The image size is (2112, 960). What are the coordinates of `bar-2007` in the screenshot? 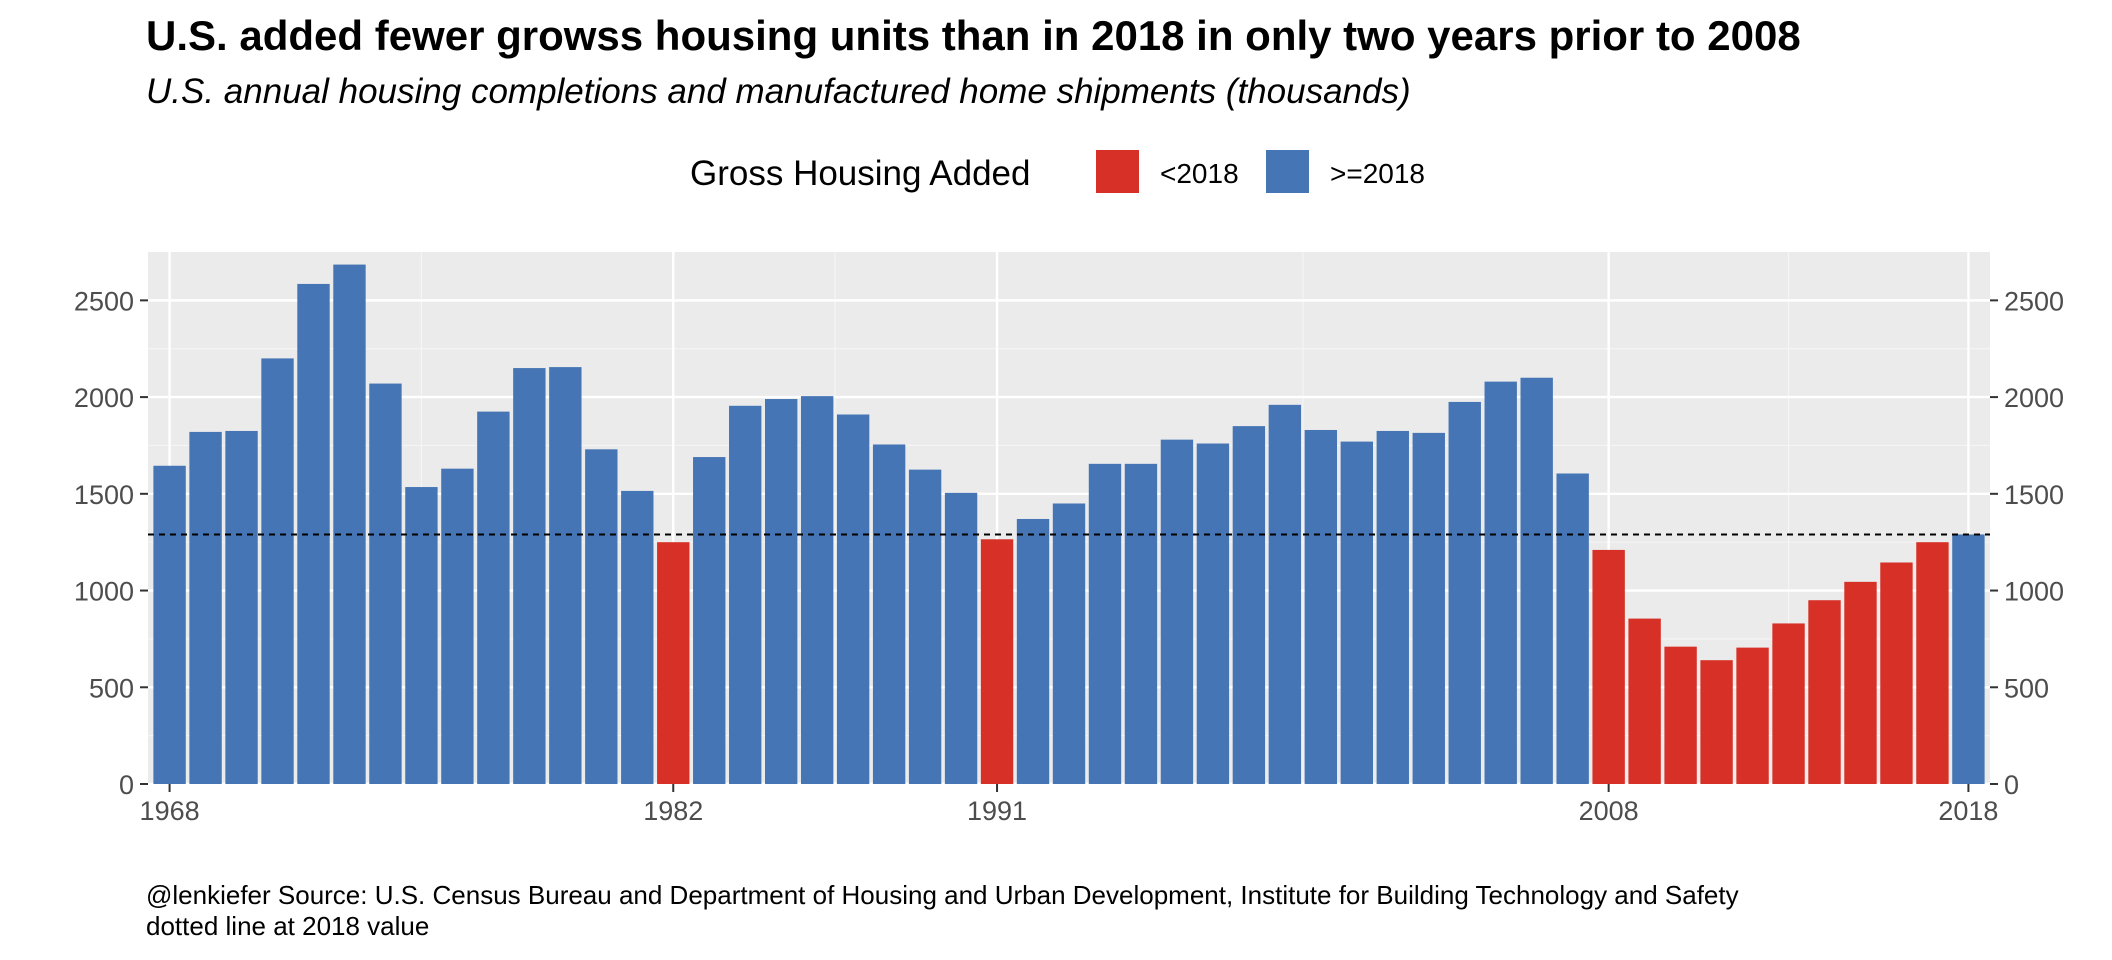 It's located at (1572, 628).